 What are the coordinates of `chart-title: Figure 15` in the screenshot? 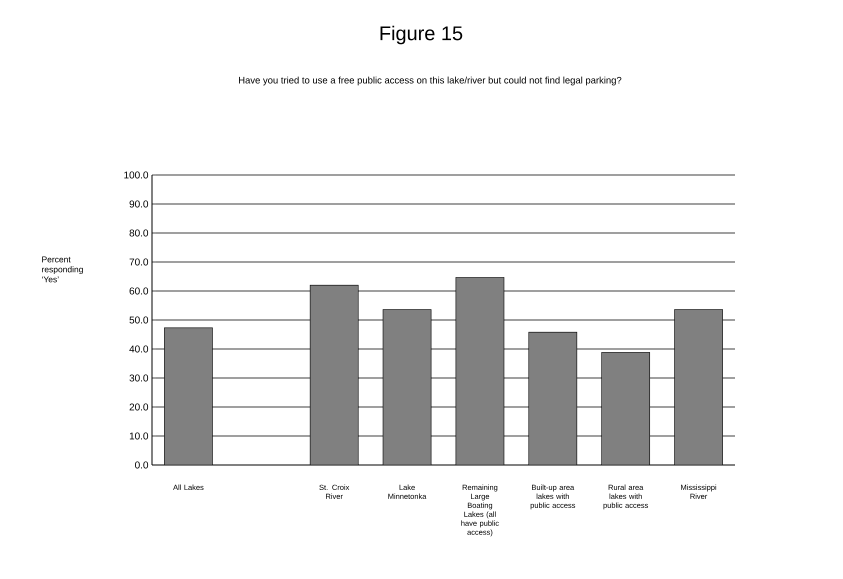 It's located at (421, 35).